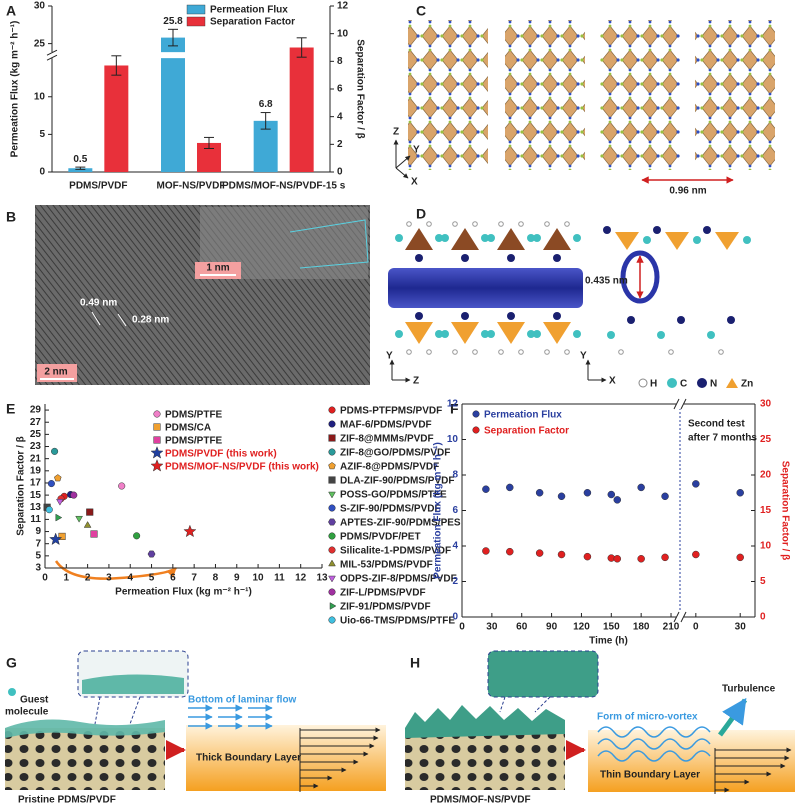 The height and width of the screenshot is (807, 800). Describe the element at coordinates (749, 689) in the screenshot. I see `turbulence-label: Turbulence` at that location.